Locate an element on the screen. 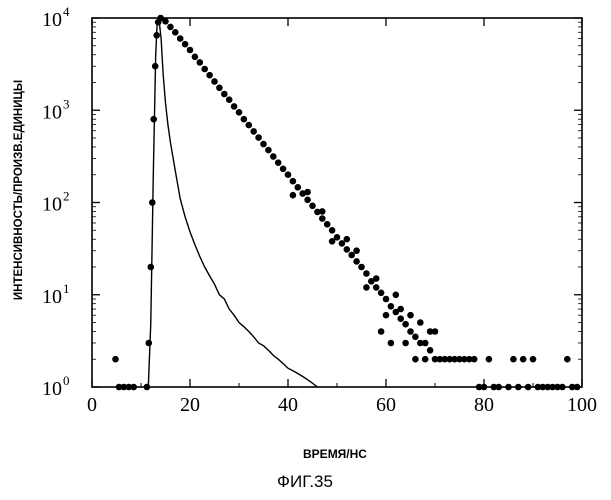 The height and width of the screenshot is (500, 611). y-tick-label-exponent: 4 is located at coordinates (66, 11).